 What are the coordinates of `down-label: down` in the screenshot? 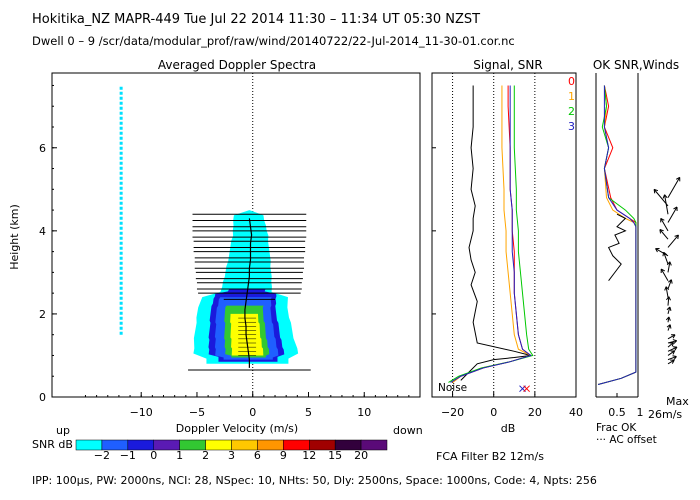 It's located at (408, 430).